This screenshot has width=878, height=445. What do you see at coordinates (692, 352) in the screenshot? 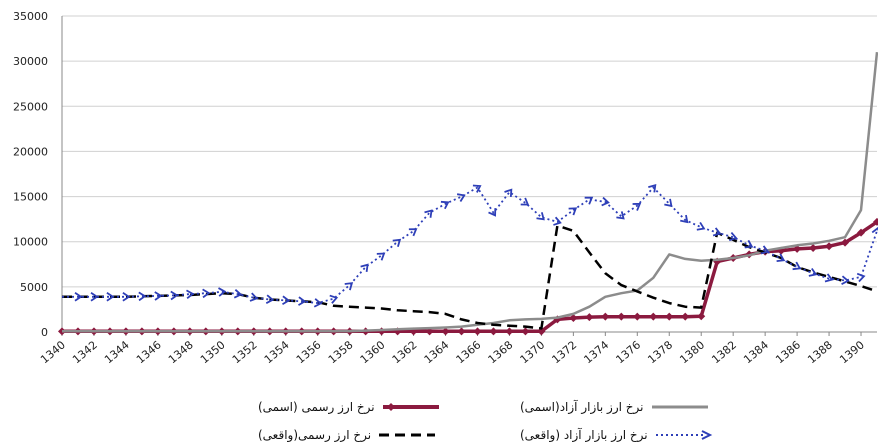
I see `x-tick-label-1380: 1380` at bounding box center [692, 352].